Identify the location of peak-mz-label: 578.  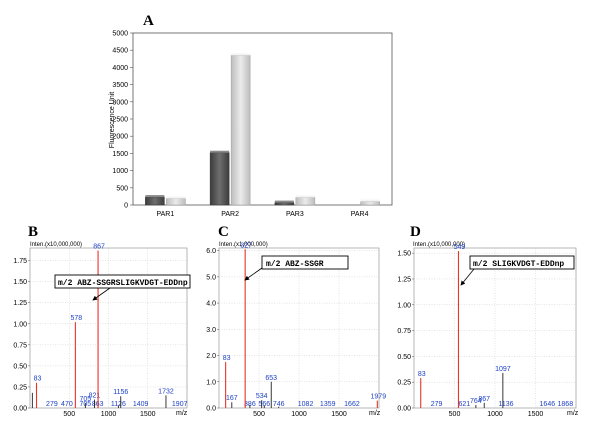
(77, 318).